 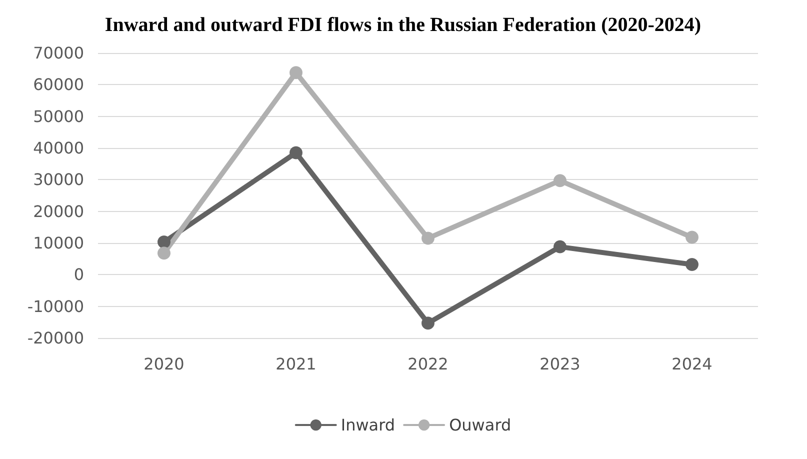 What do you see at coordinates (58, 84) in the screenshot?
I see `y-tick-label: 60000` at bounding box center [58, 84].